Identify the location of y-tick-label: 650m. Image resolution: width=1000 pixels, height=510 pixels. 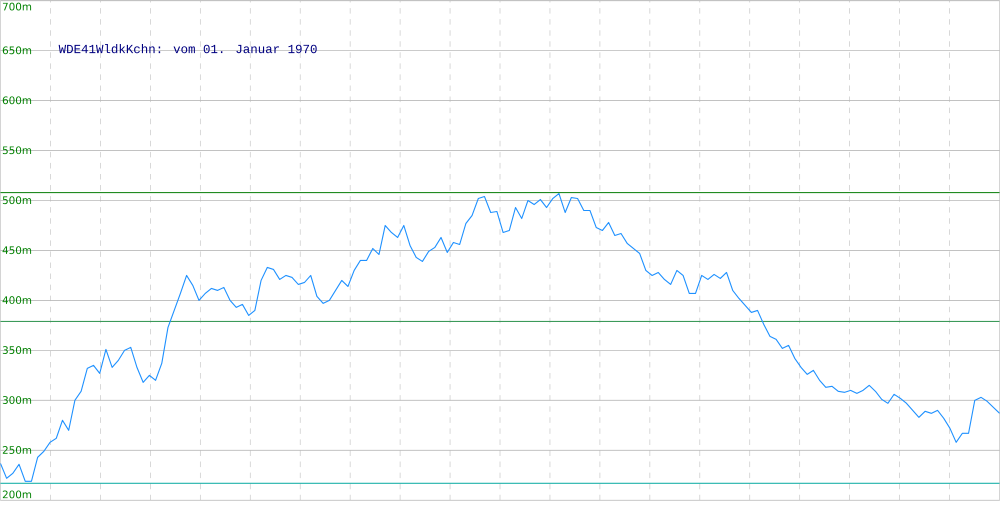
(17, 50).